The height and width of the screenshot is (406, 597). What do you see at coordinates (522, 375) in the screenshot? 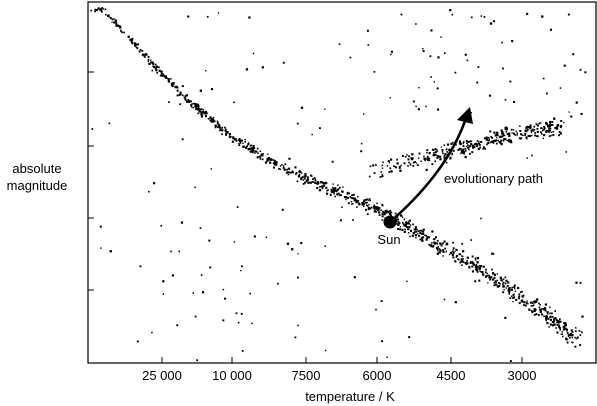
I see `x-tick-label: 3000` at bounding box center [522, 375].